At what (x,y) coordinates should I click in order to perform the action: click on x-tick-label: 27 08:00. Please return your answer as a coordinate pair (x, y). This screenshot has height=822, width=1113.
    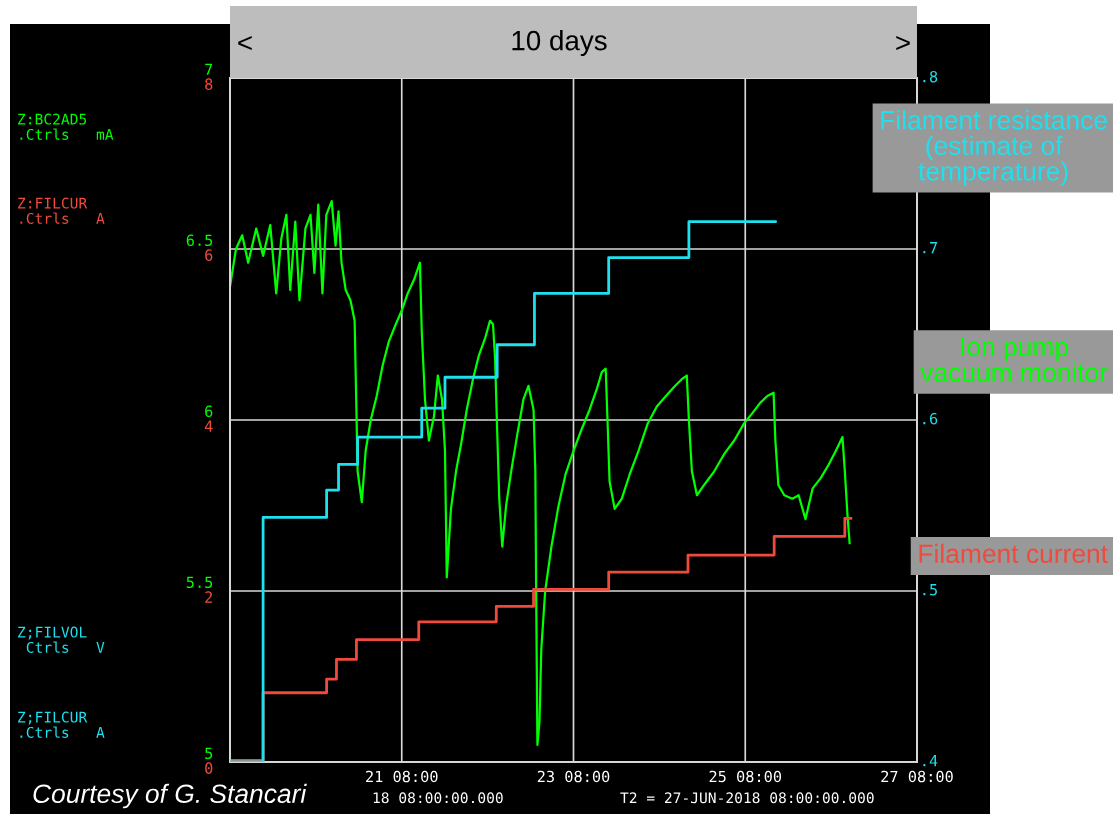
    Looking at the image, I should click on (917, 776).